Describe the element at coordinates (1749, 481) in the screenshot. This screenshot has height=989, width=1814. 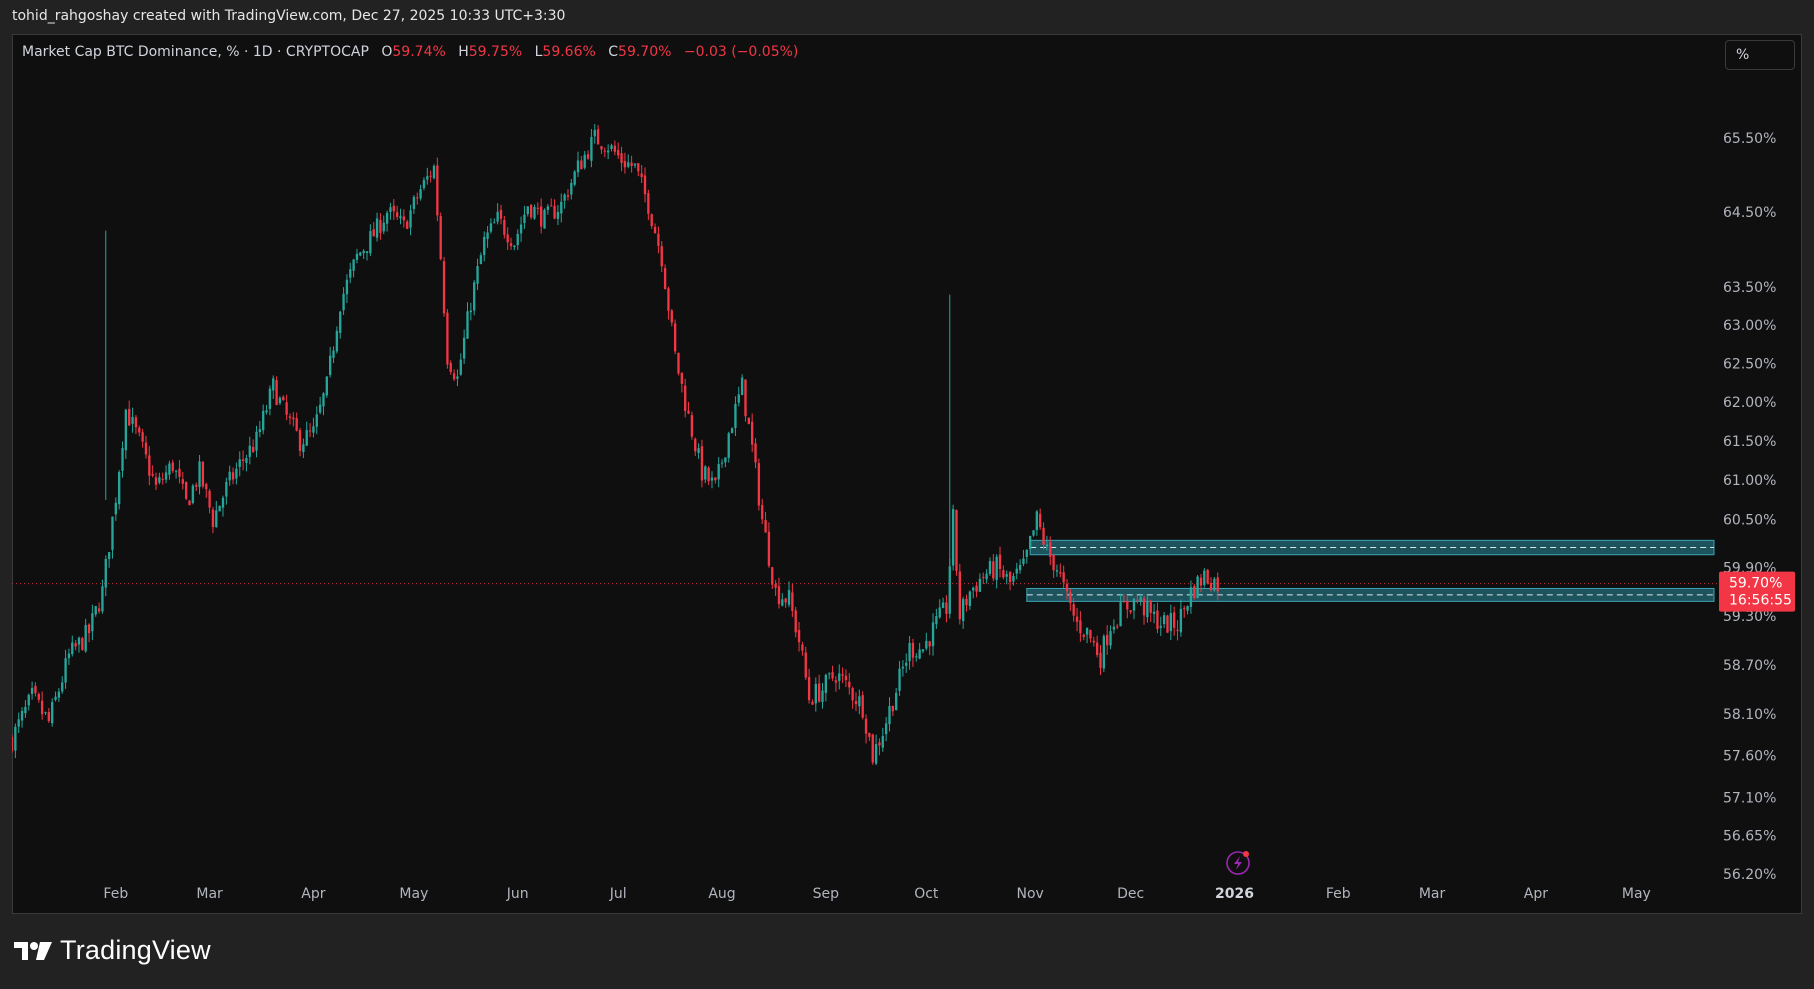
I see `y-axis-tick-label: 61.00%` at that location.